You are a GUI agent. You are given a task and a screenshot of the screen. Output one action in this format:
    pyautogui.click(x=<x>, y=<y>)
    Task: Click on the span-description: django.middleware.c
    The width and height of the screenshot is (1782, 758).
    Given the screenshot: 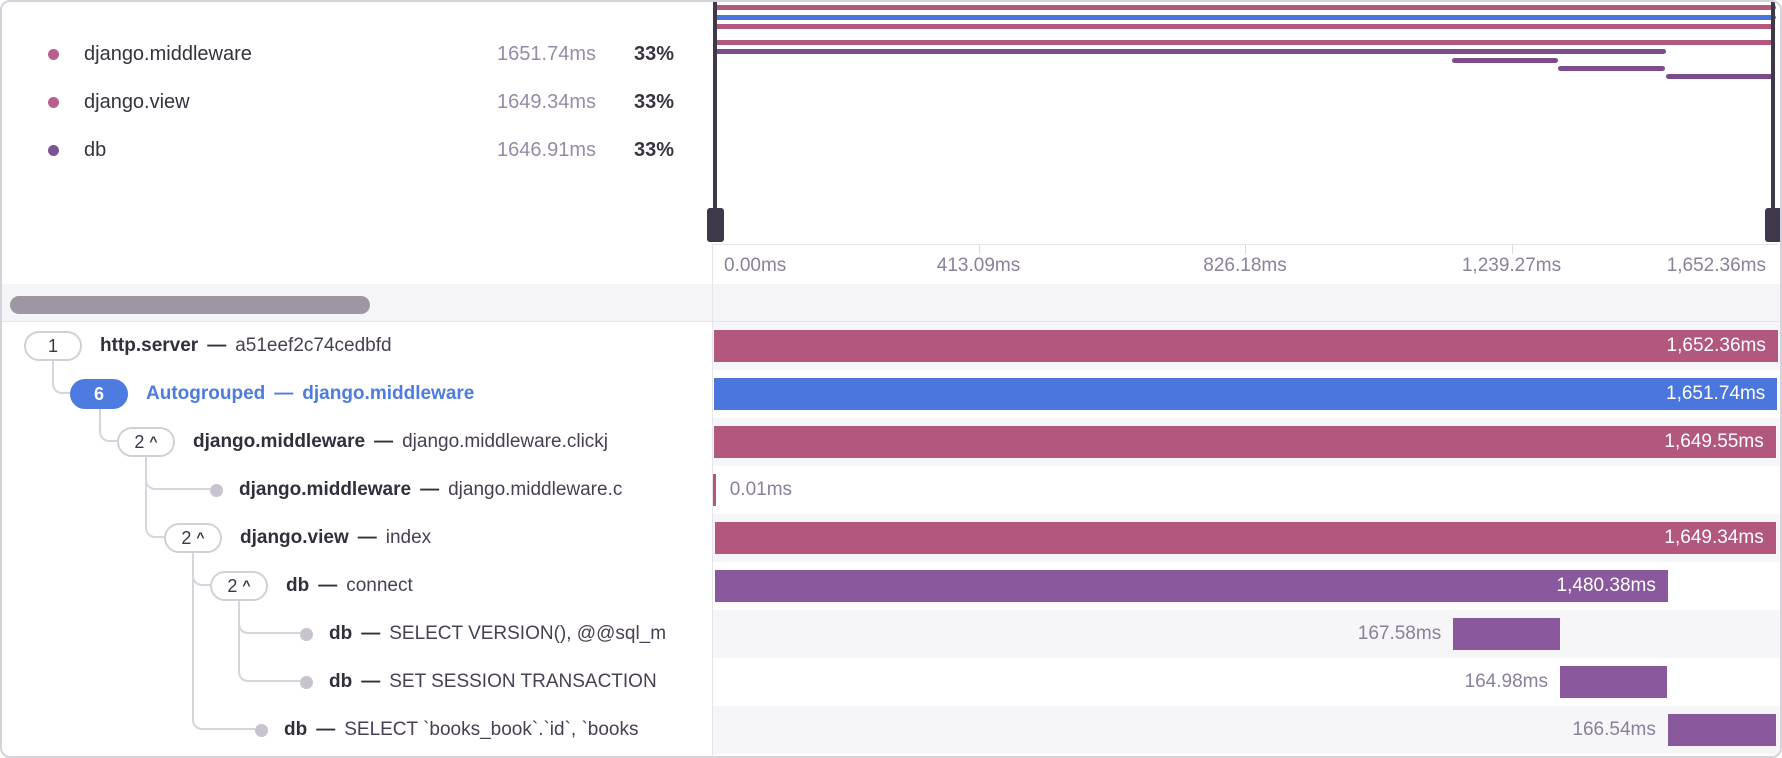 What is the action you would take?
    pyautogui.click(x=535, y=489)
    